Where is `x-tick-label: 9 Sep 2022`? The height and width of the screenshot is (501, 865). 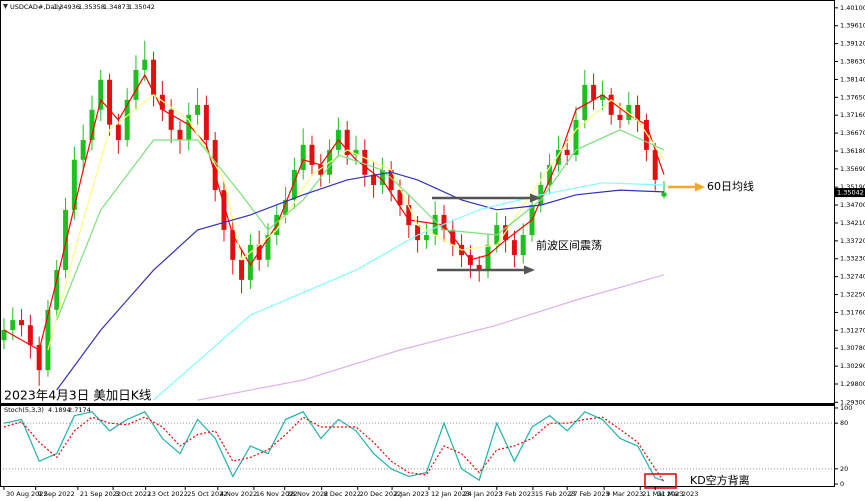 x-tick-label: 9 Sep 2022 is located at coordinates (56, 494).